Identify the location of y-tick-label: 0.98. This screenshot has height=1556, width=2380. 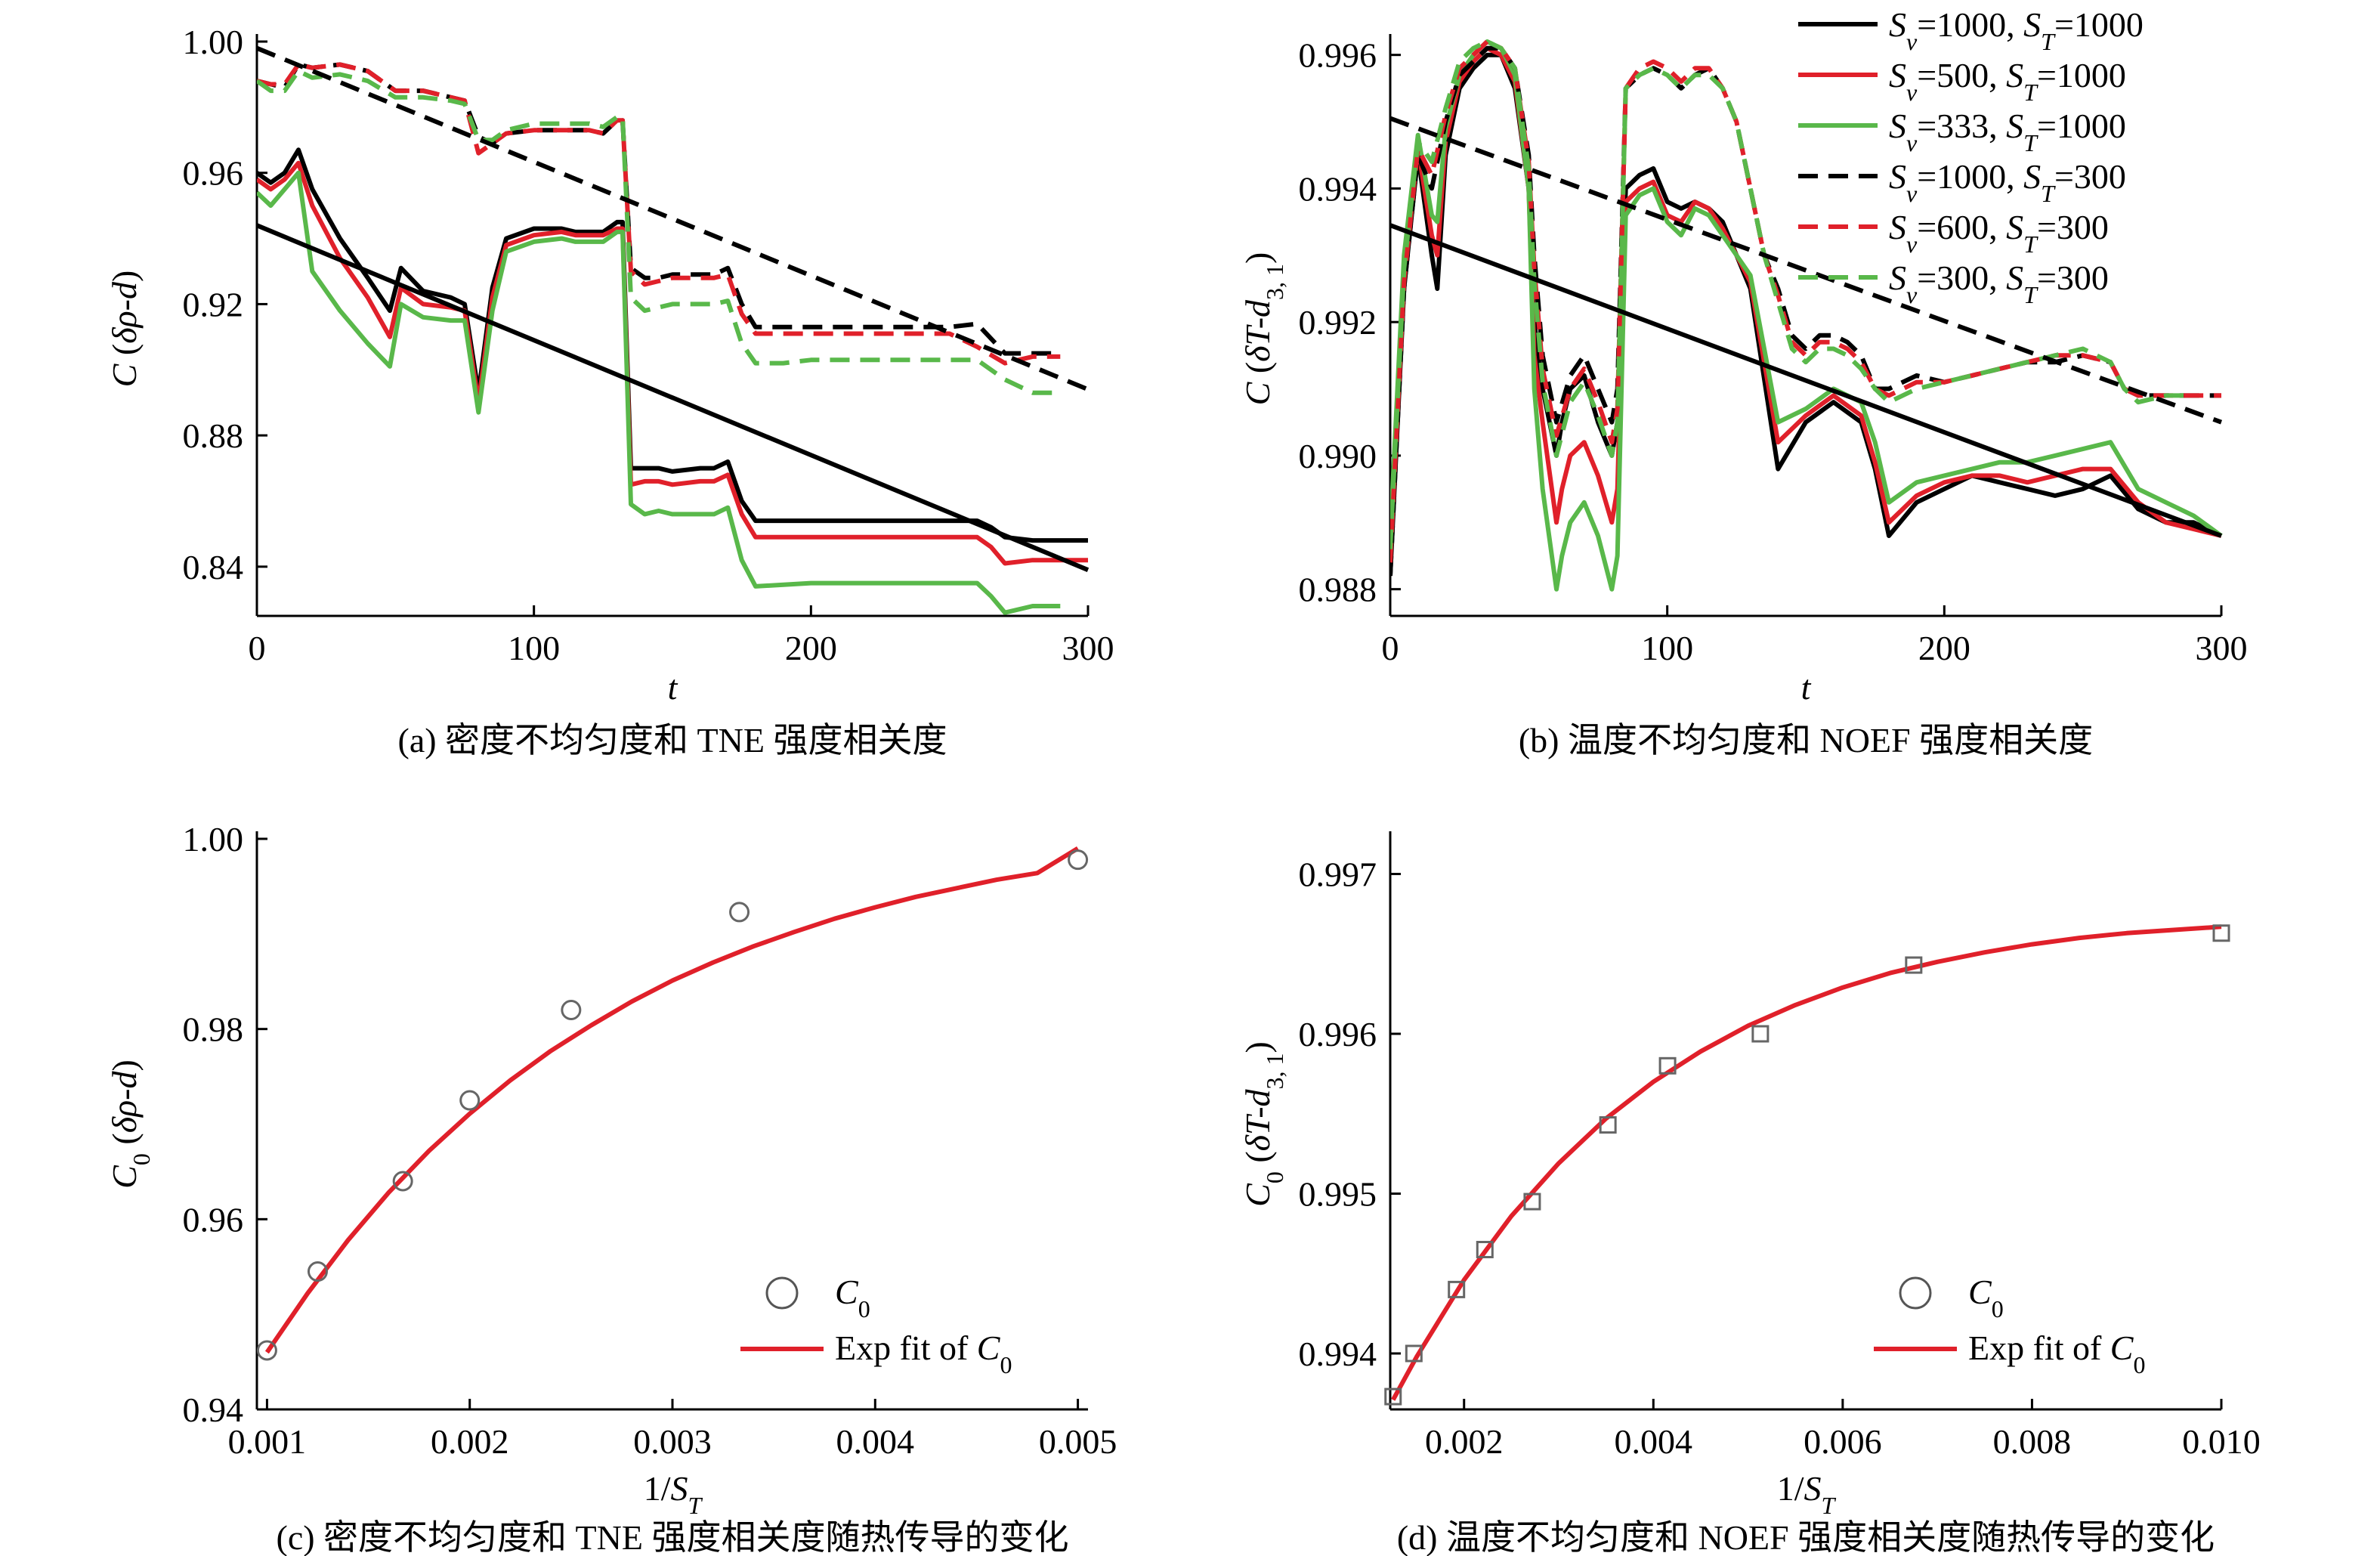
(213, 1029).